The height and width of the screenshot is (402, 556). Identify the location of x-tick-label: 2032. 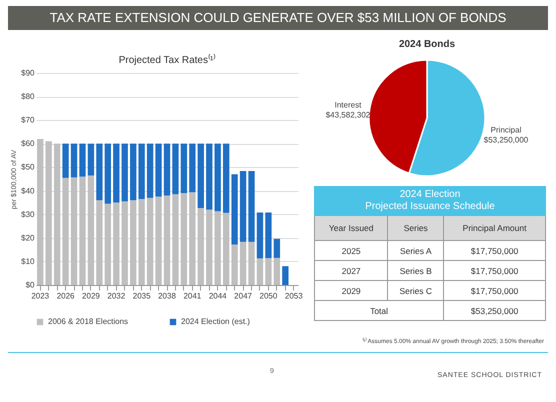
(116, 296).